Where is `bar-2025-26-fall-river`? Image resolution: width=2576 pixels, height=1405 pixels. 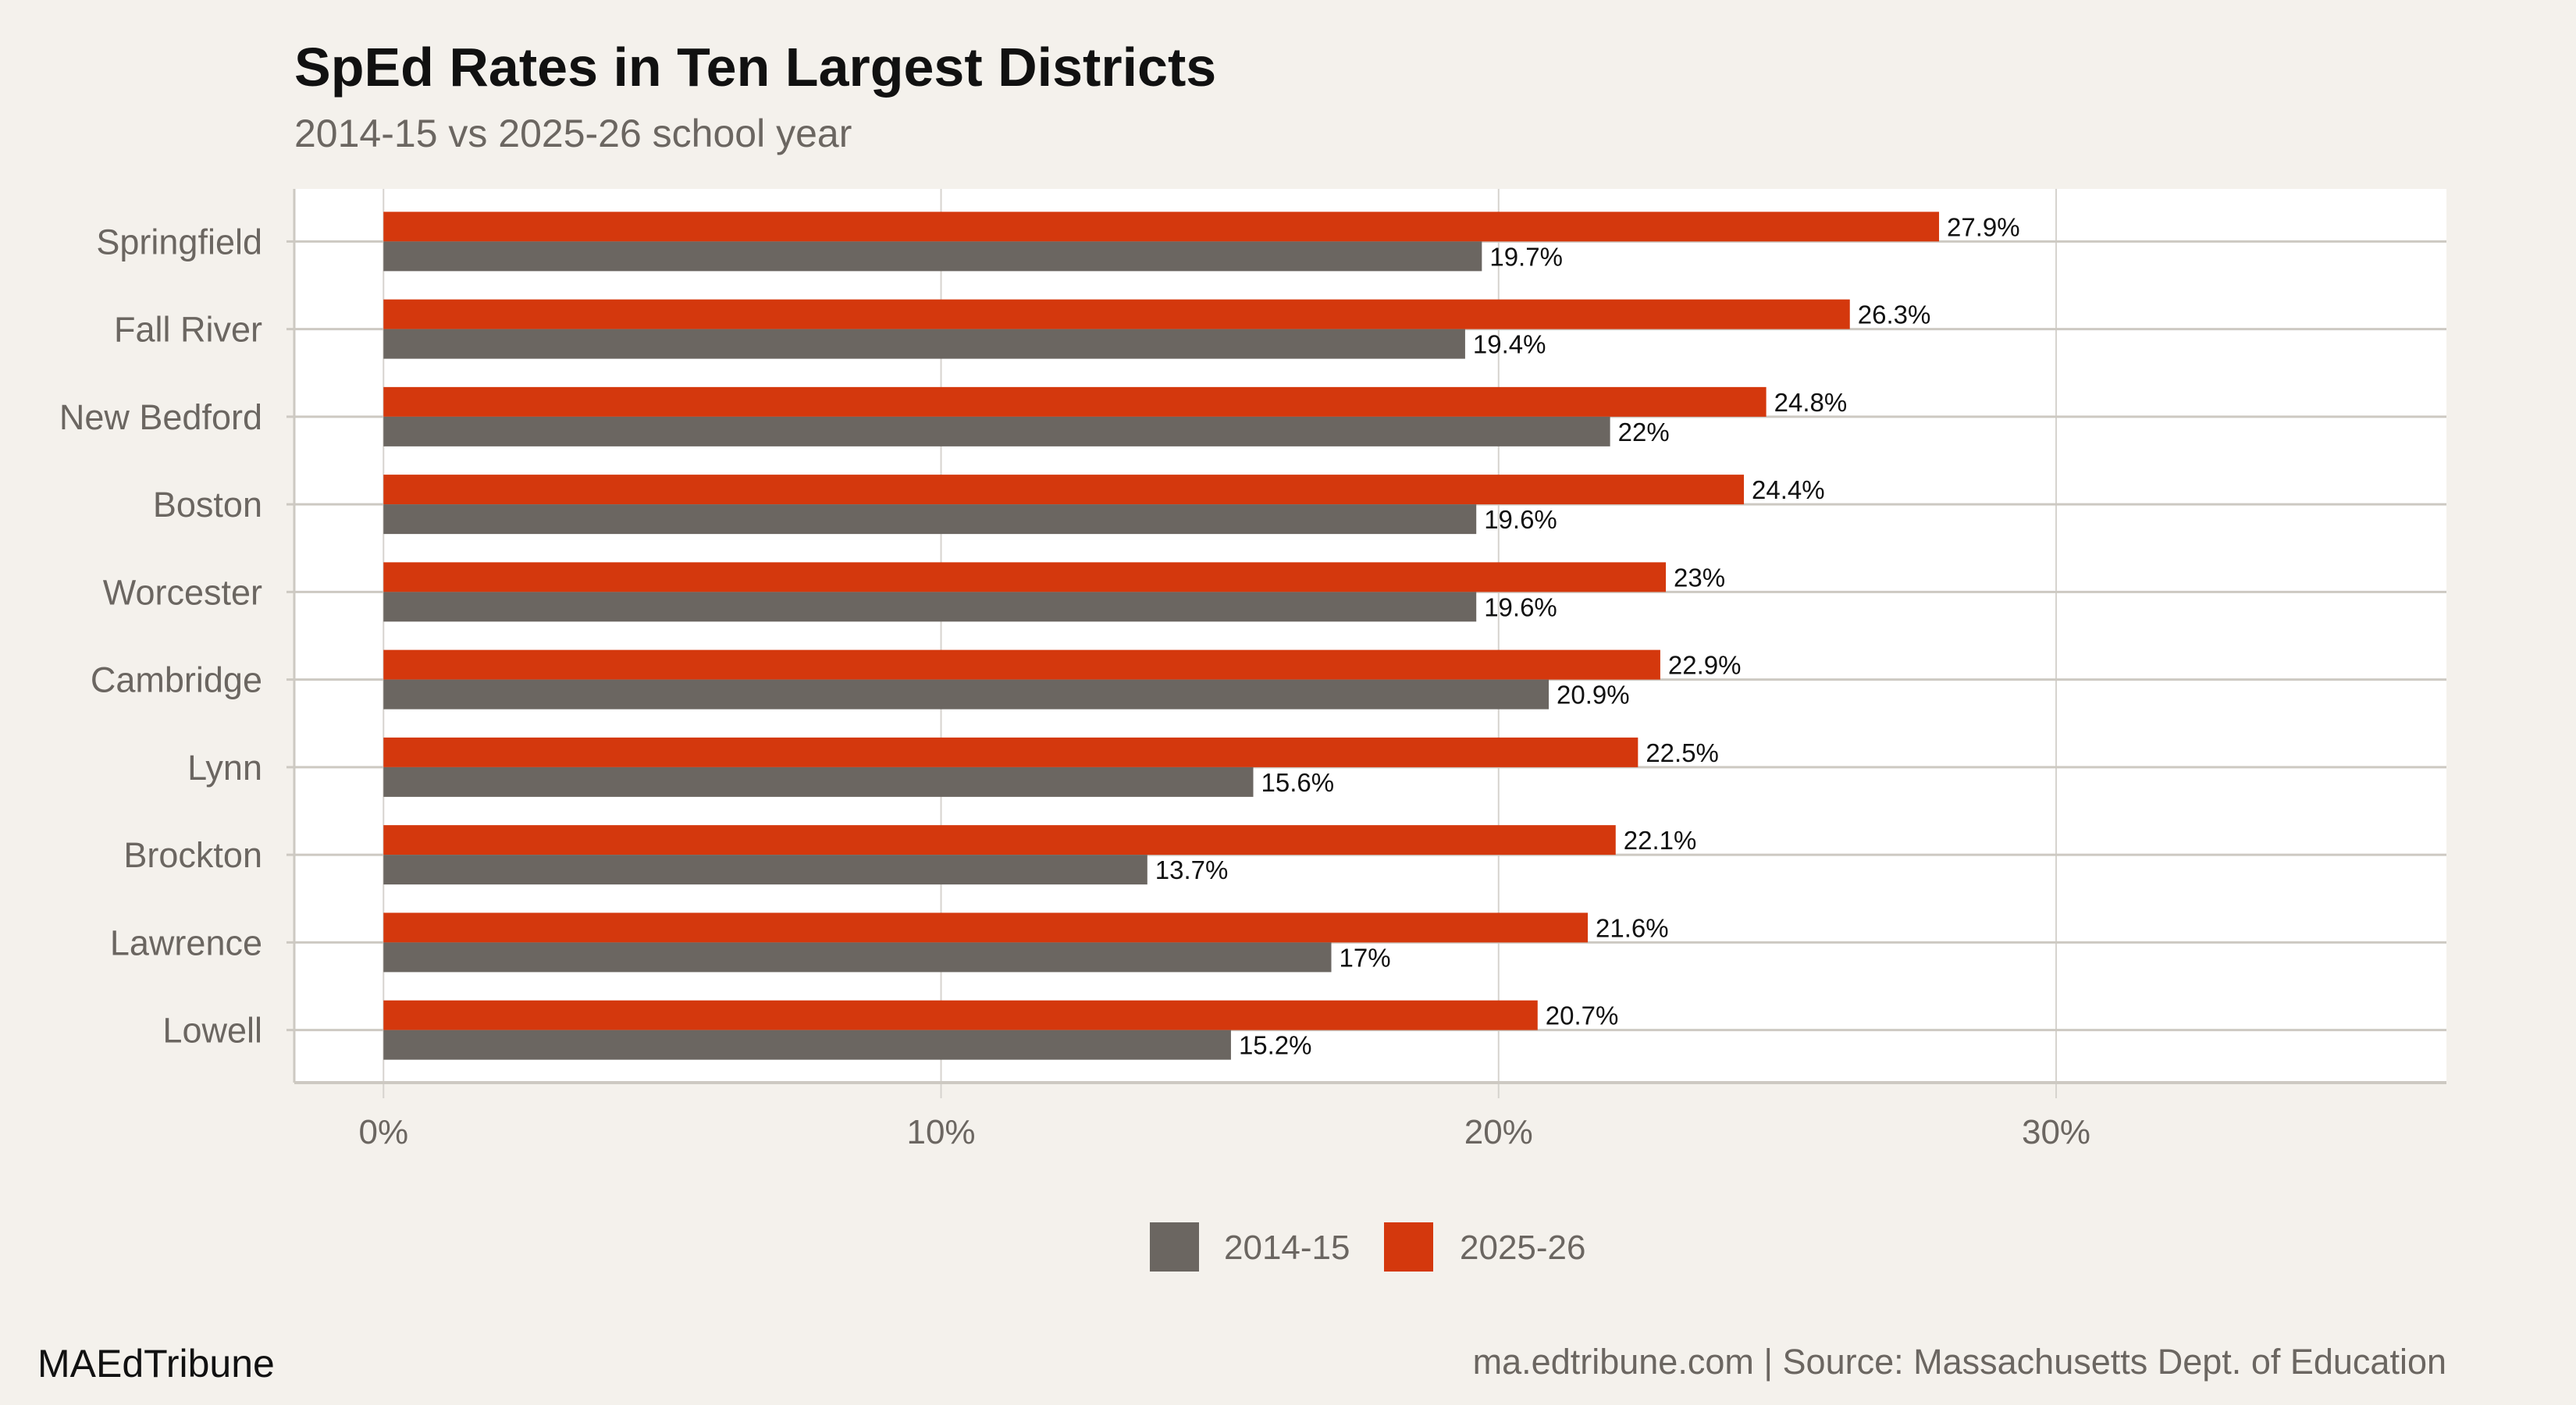 bar-2025-26-fall-river is located at coordinates (1116, 314).